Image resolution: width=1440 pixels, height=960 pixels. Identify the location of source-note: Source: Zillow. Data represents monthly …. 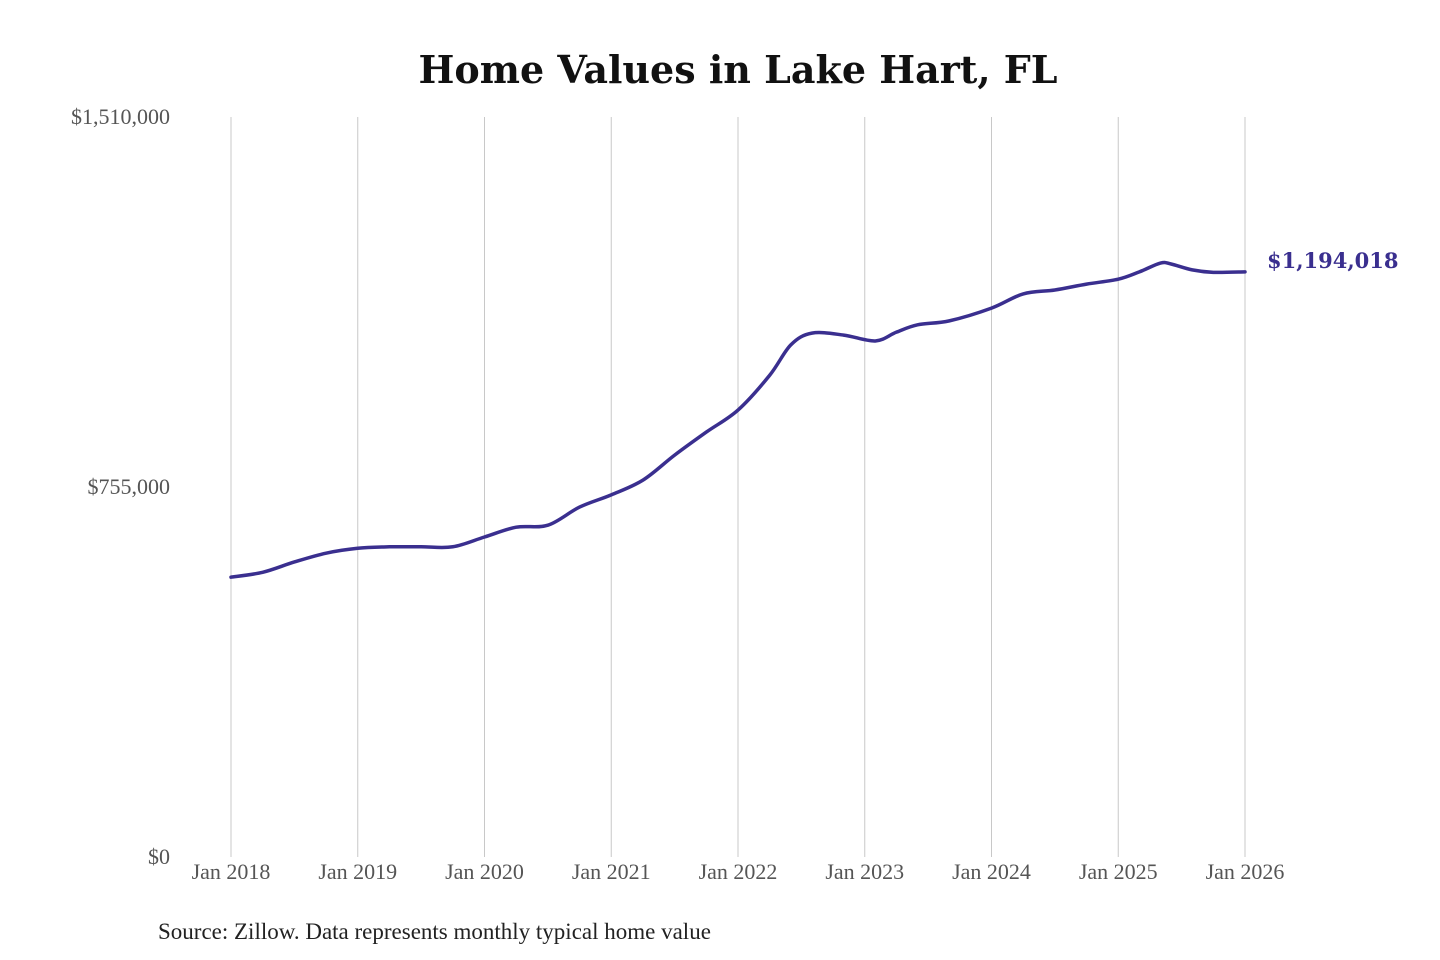
(434, 931).